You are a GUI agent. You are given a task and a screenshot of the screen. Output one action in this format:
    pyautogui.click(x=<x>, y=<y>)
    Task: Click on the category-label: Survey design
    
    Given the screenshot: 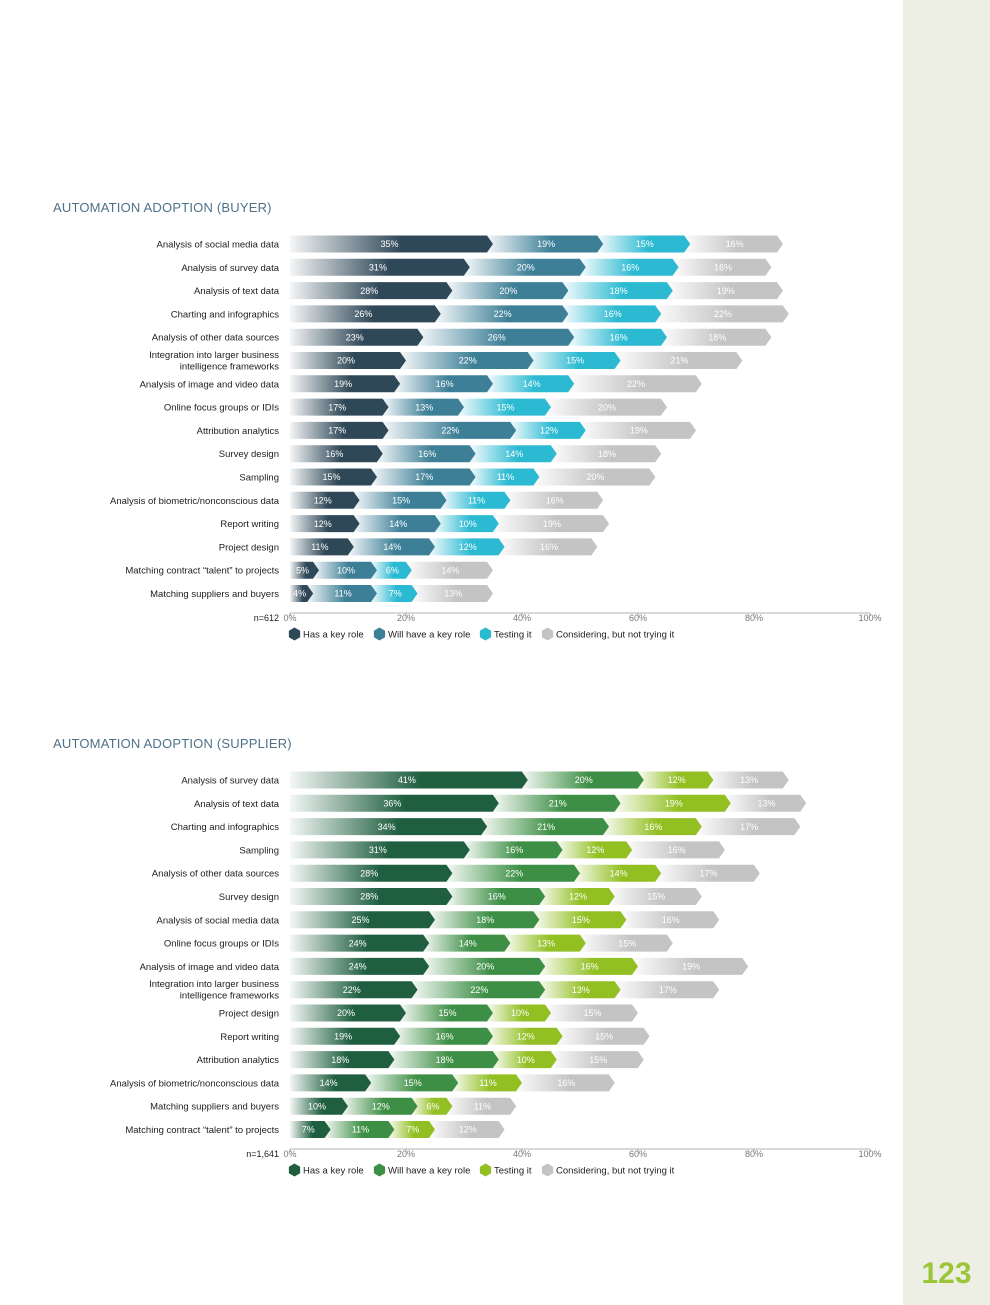 What is the action you would take?
    pyautogui.click(x=249, y=454)
    